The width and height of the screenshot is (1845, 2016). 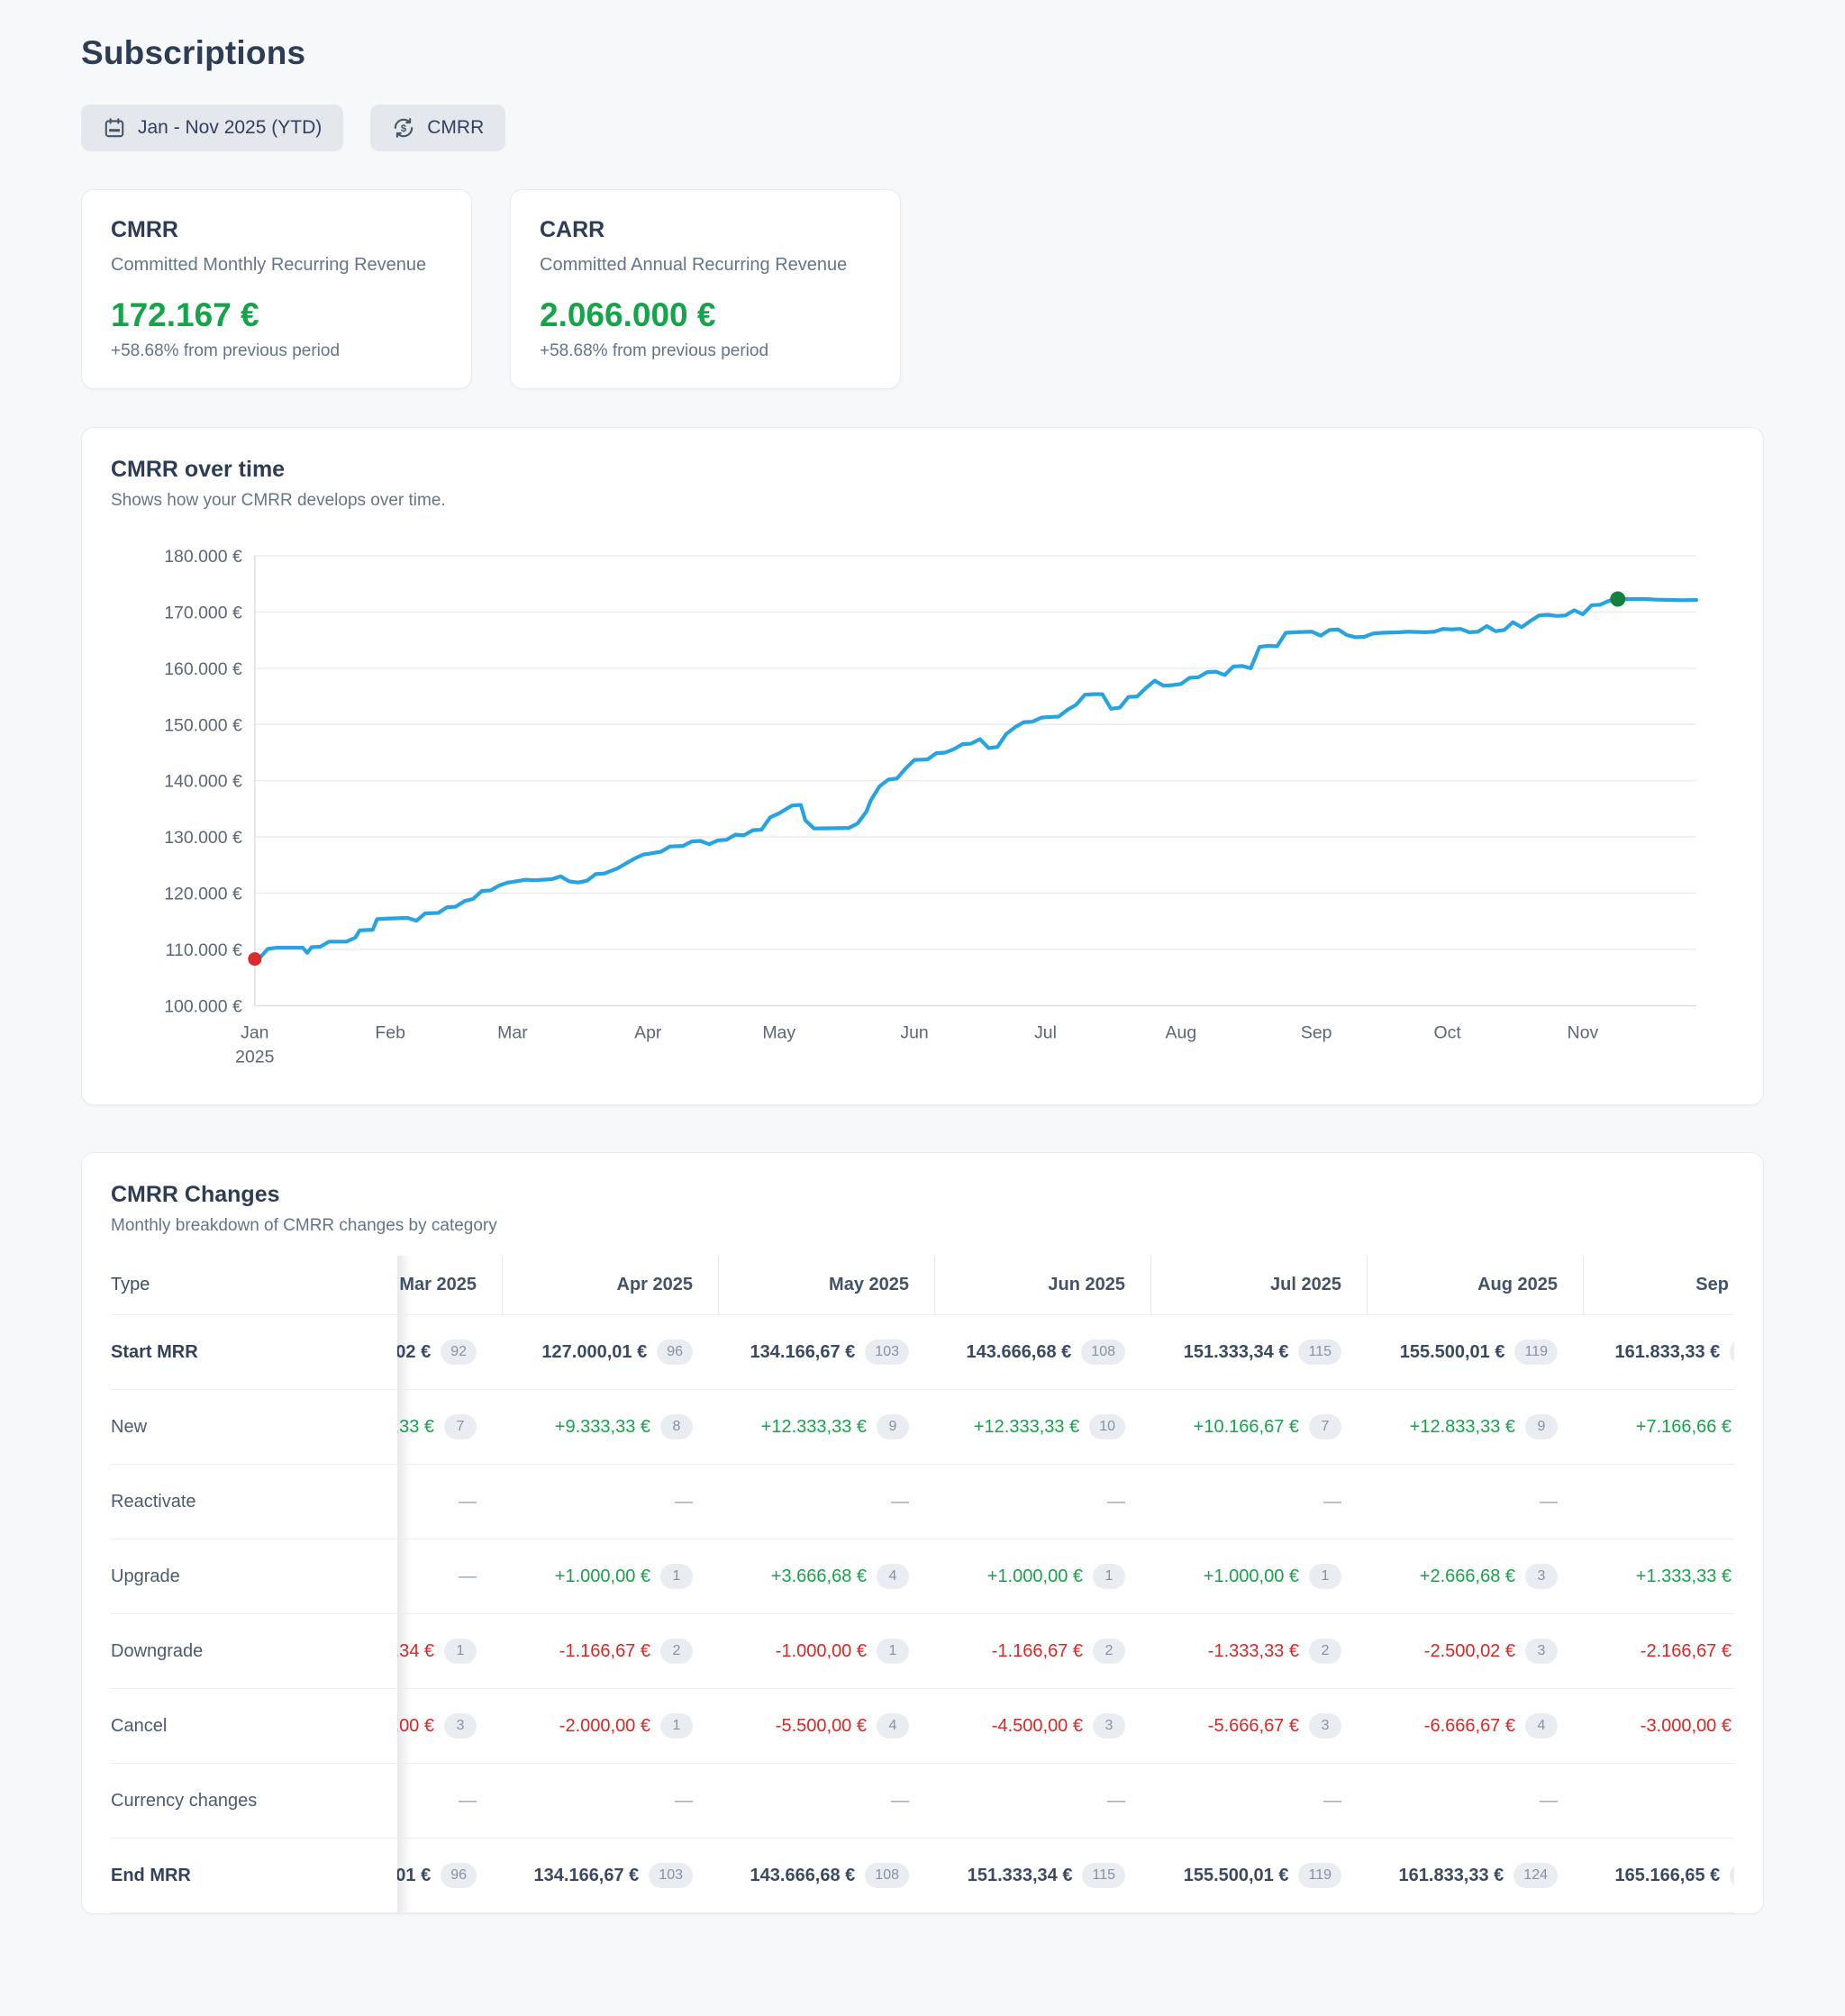 What do you see at coordinates (254, 1286) in the screenshot?
I see `type-column-header: Type` at bounding box center [254, 1286].